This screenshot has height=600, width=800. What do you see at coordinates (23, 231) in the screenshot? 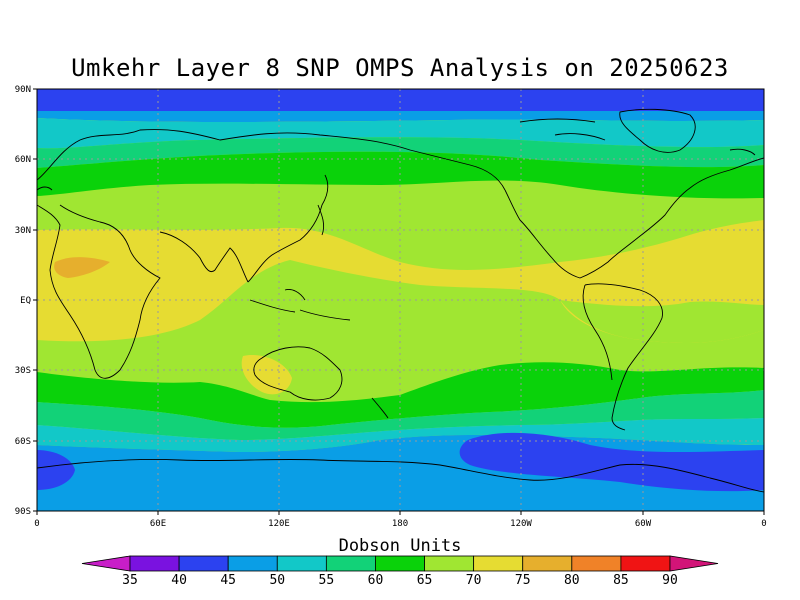
I see `lat-label-30n: 30N` at bounding box center [23, 231].